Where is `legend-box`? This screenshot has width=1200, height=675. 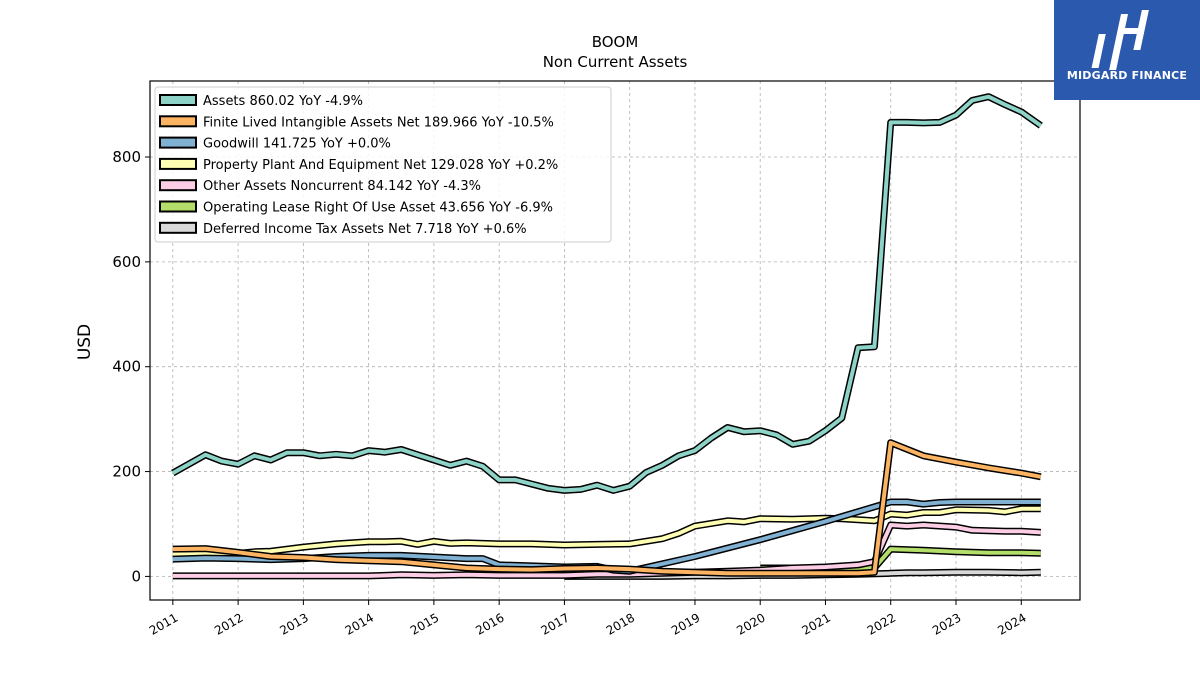
legend-box is located at coordinates (383, 164).